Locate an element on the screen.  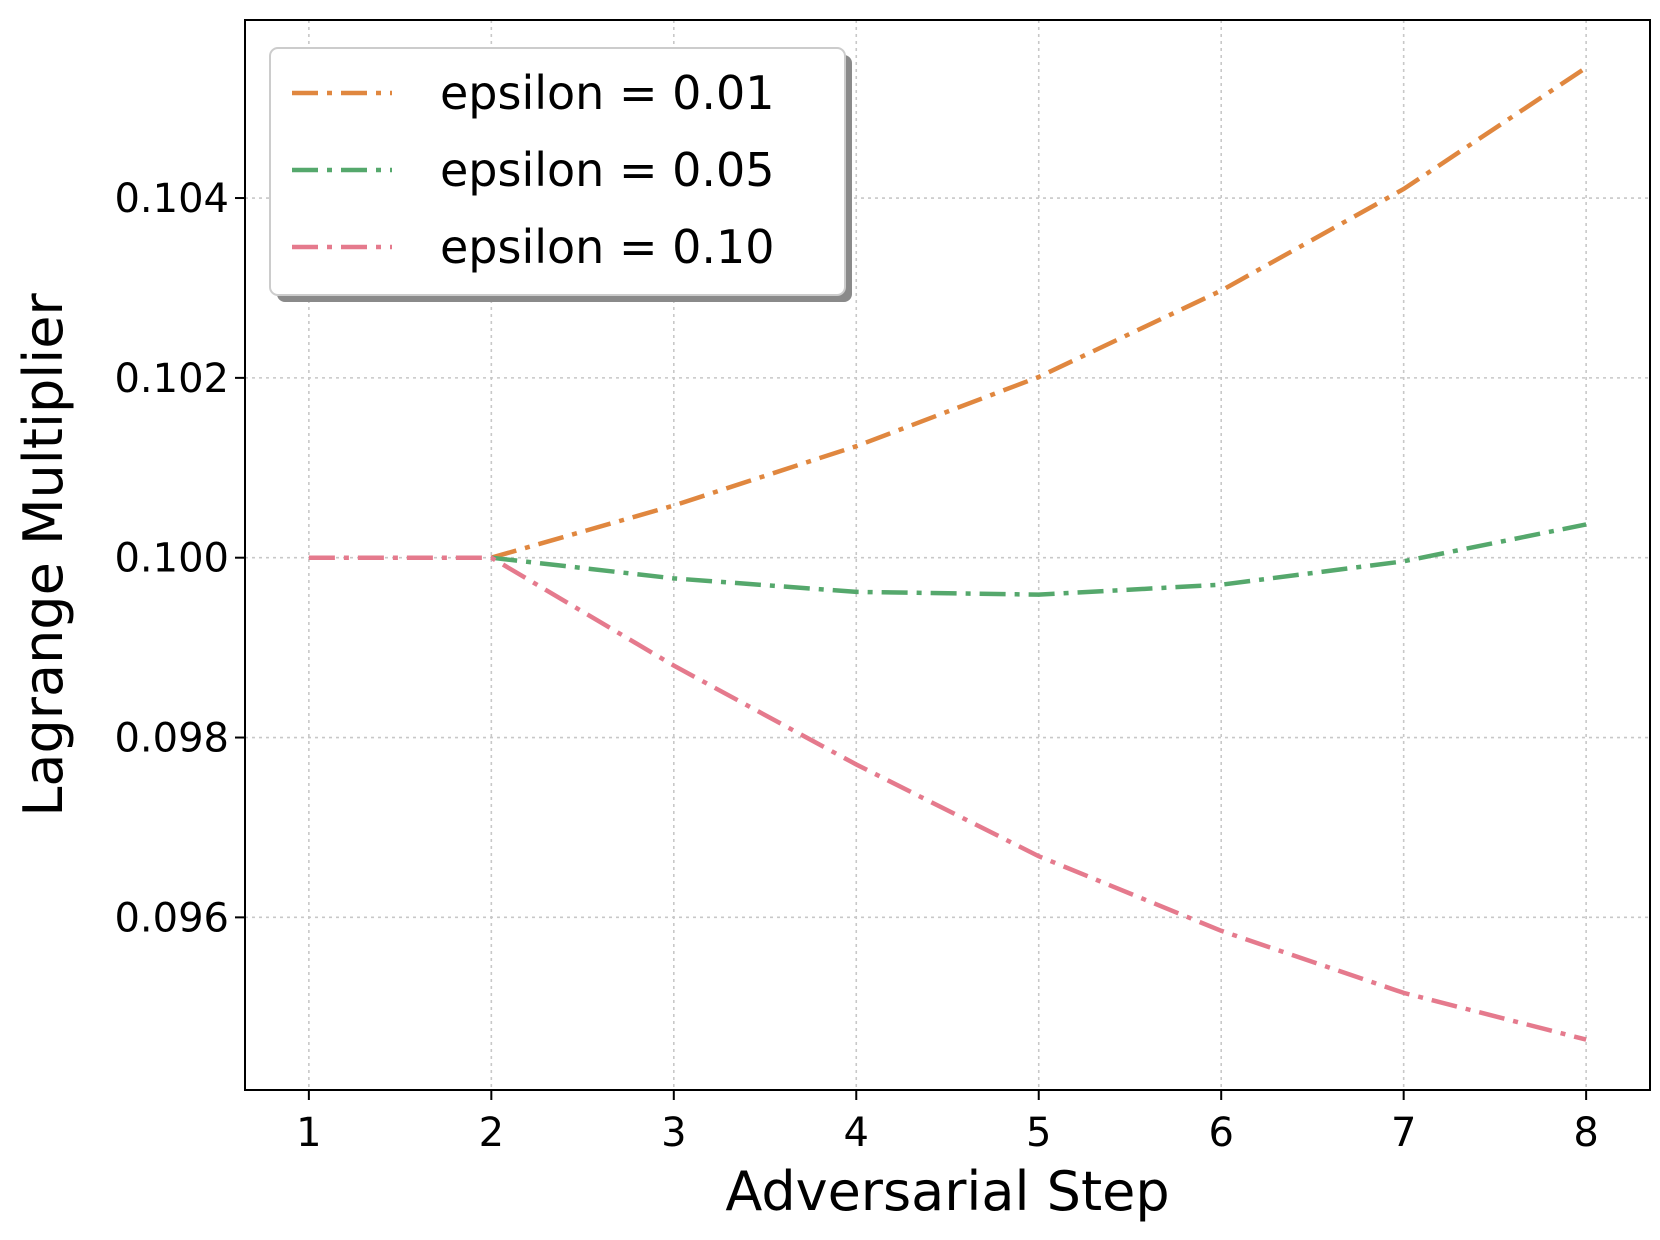
x-tick-label: 5 is located at coordinates (1038, 1133).